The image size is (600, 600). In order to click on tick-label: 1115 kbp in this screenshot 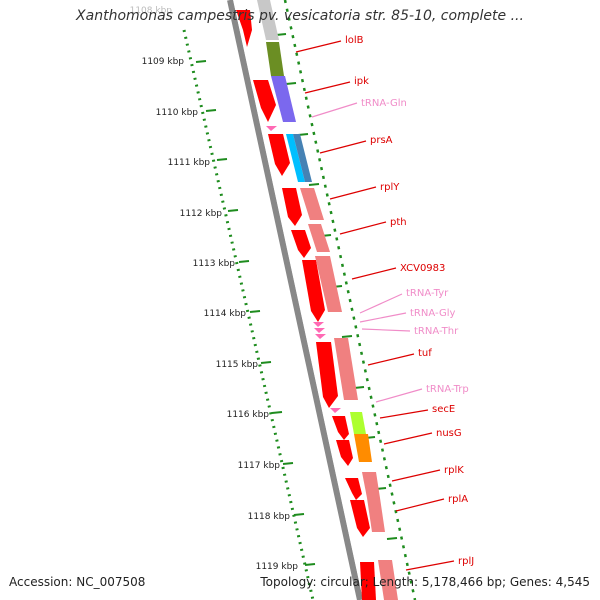, I will do `click(237, 365)`.